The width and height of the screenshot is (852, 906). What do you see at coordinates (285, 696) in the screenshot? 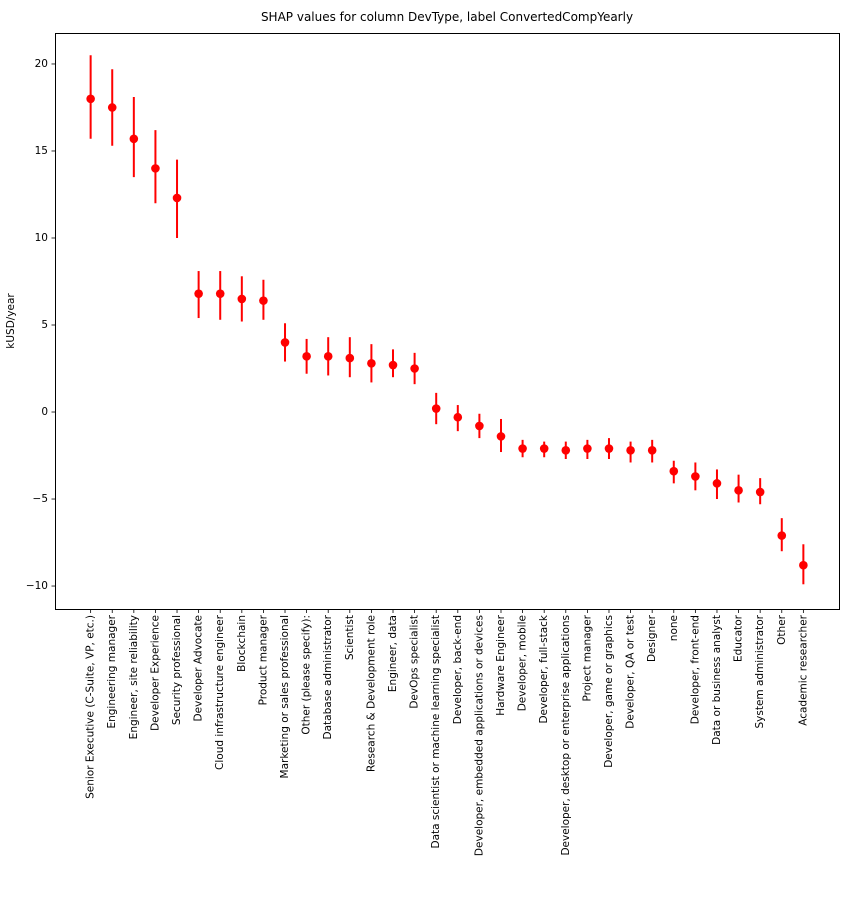
I see `x-tick-label: Marketing or sales professional` at bounding box center [285, 696].